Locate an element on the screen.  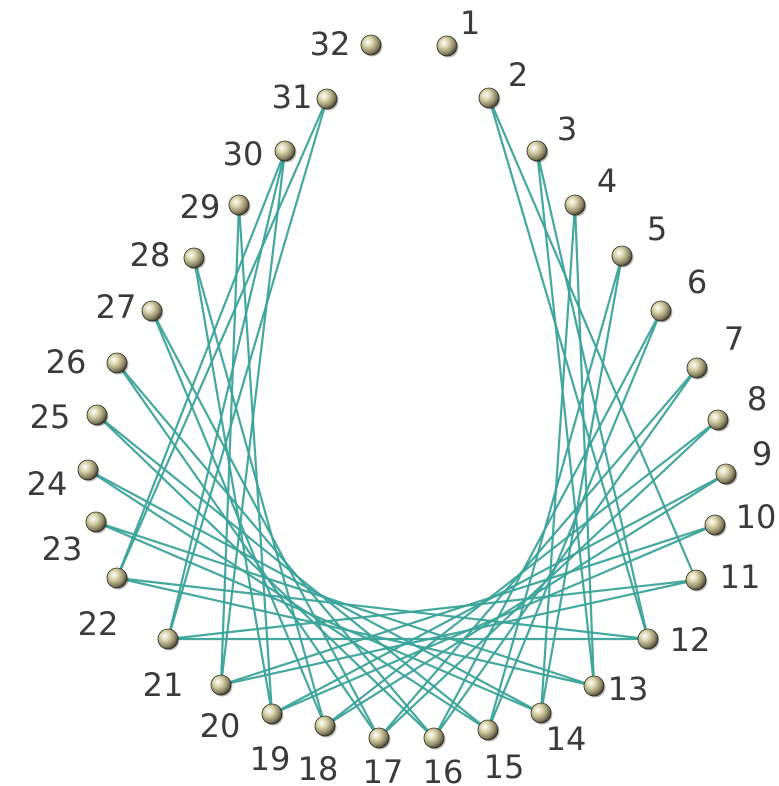
nail-label-3: 3 is located at coordinates (567, 129).